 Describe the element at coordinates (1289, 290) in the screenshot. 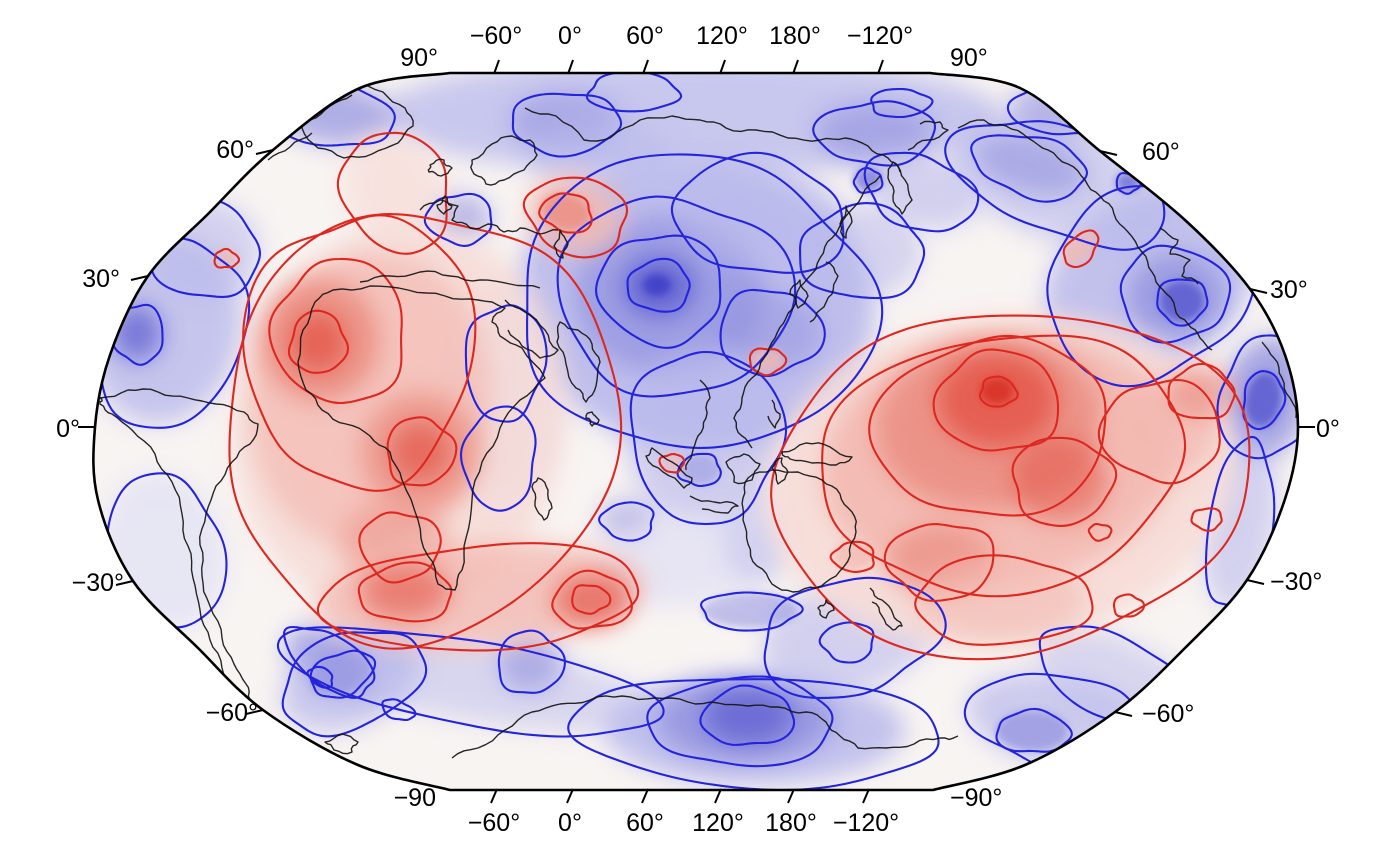

I see `right-parallel-label: 30°` at that location.